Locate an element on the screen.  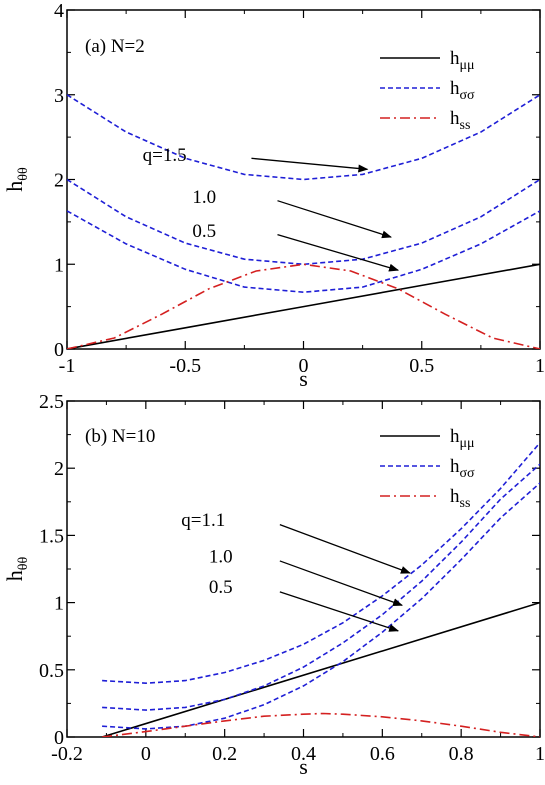
y-tick-label: 0.5 is located at coordinates (51, 671).